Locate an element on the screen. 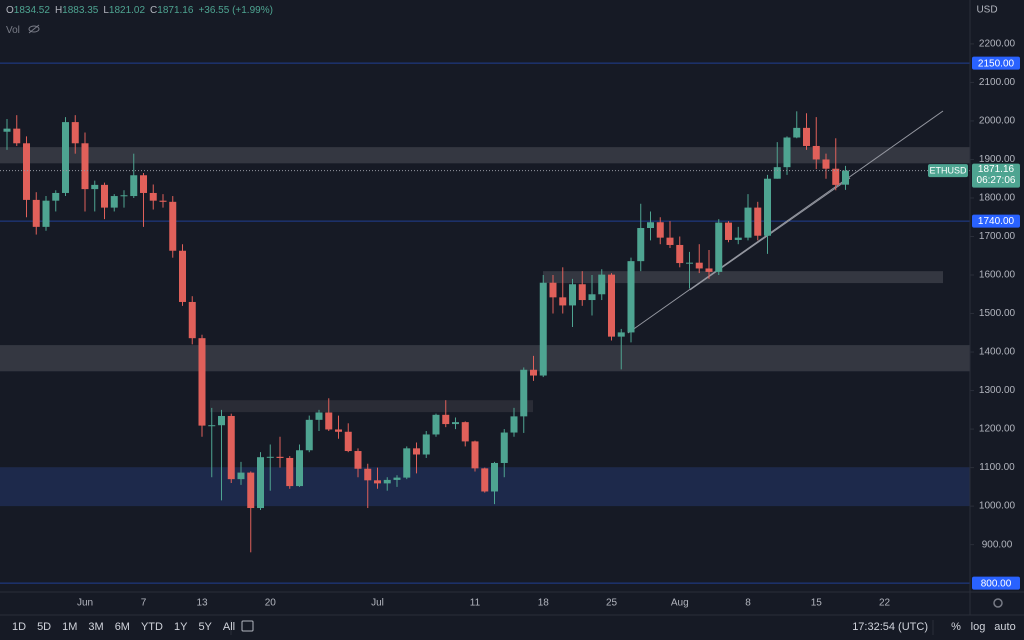 The image size is (1024, 640). y-tick-label: 1900.00 is located at coordinates (997, 159).